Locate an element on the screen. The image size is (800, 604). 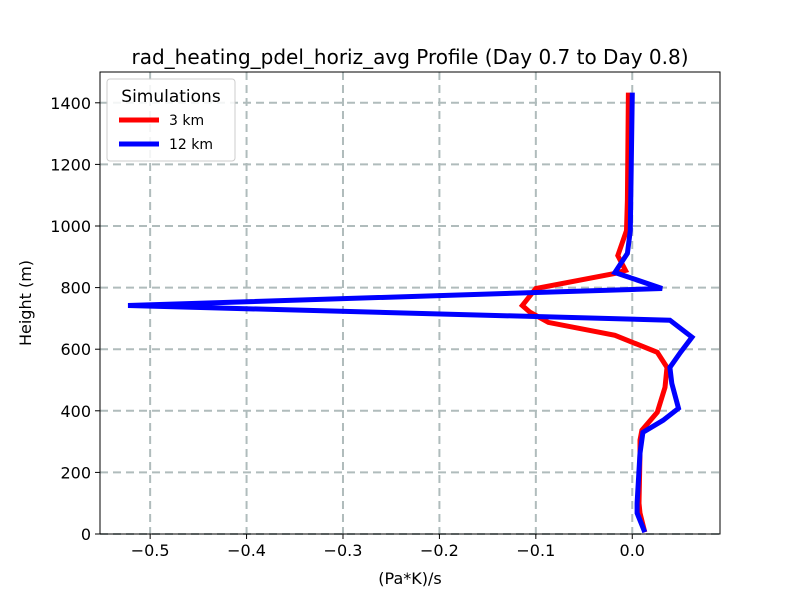
y-axis-label: Height (m) is located at coordinates (25, 303).